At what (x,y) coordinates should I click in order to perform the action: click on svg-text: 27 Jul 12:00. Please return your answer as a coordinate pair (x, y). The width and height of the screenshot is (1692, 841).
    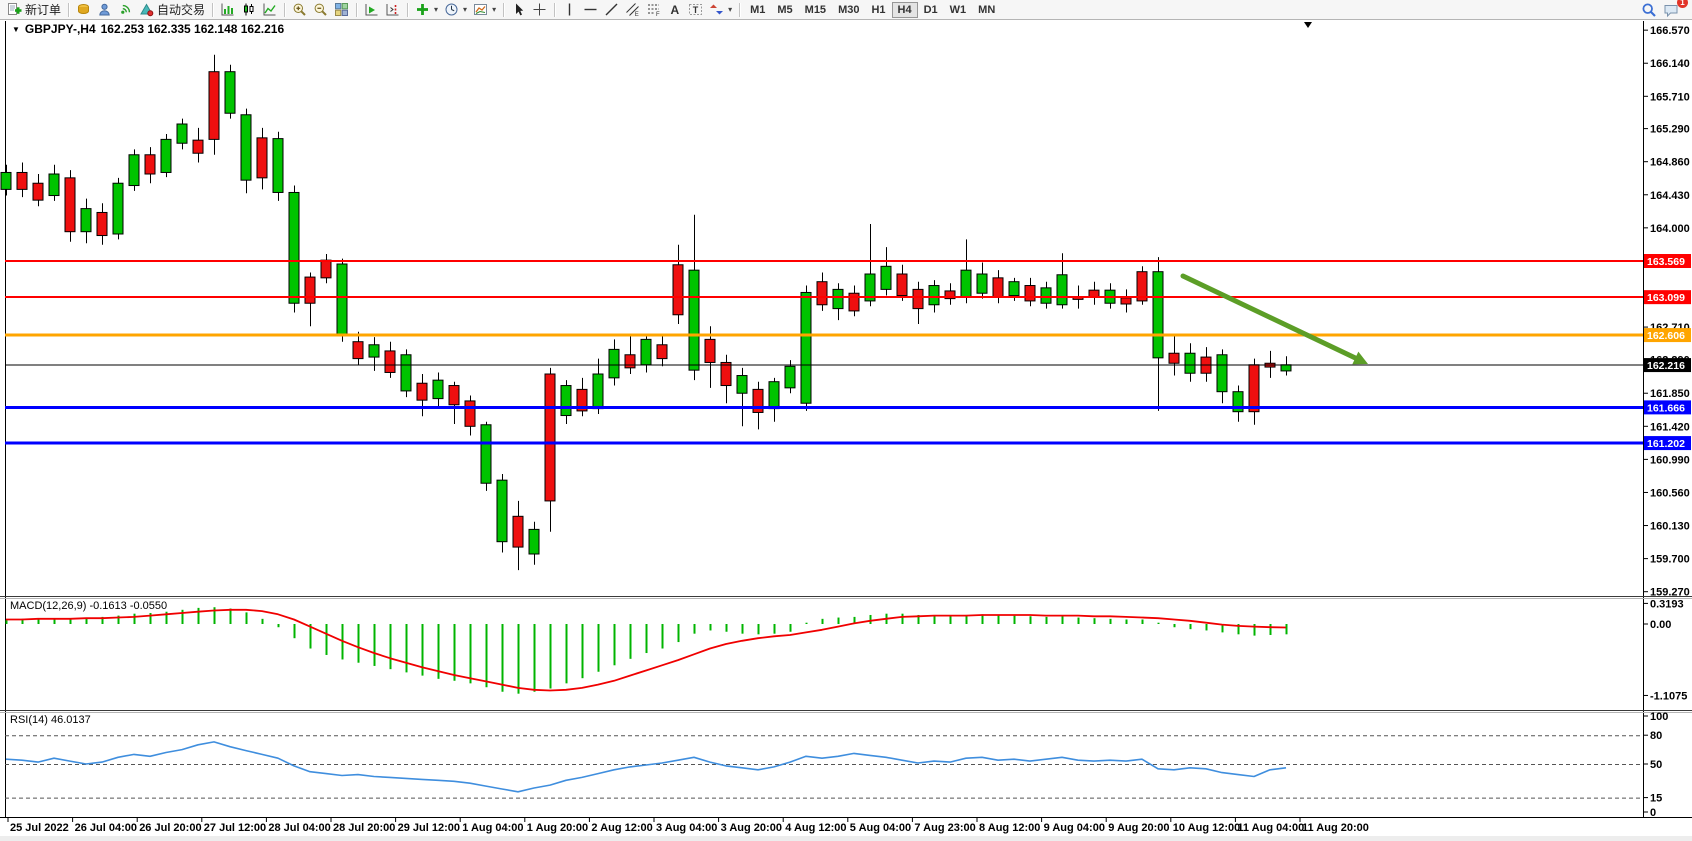
    Looking at the image, I should click on (235, 828).